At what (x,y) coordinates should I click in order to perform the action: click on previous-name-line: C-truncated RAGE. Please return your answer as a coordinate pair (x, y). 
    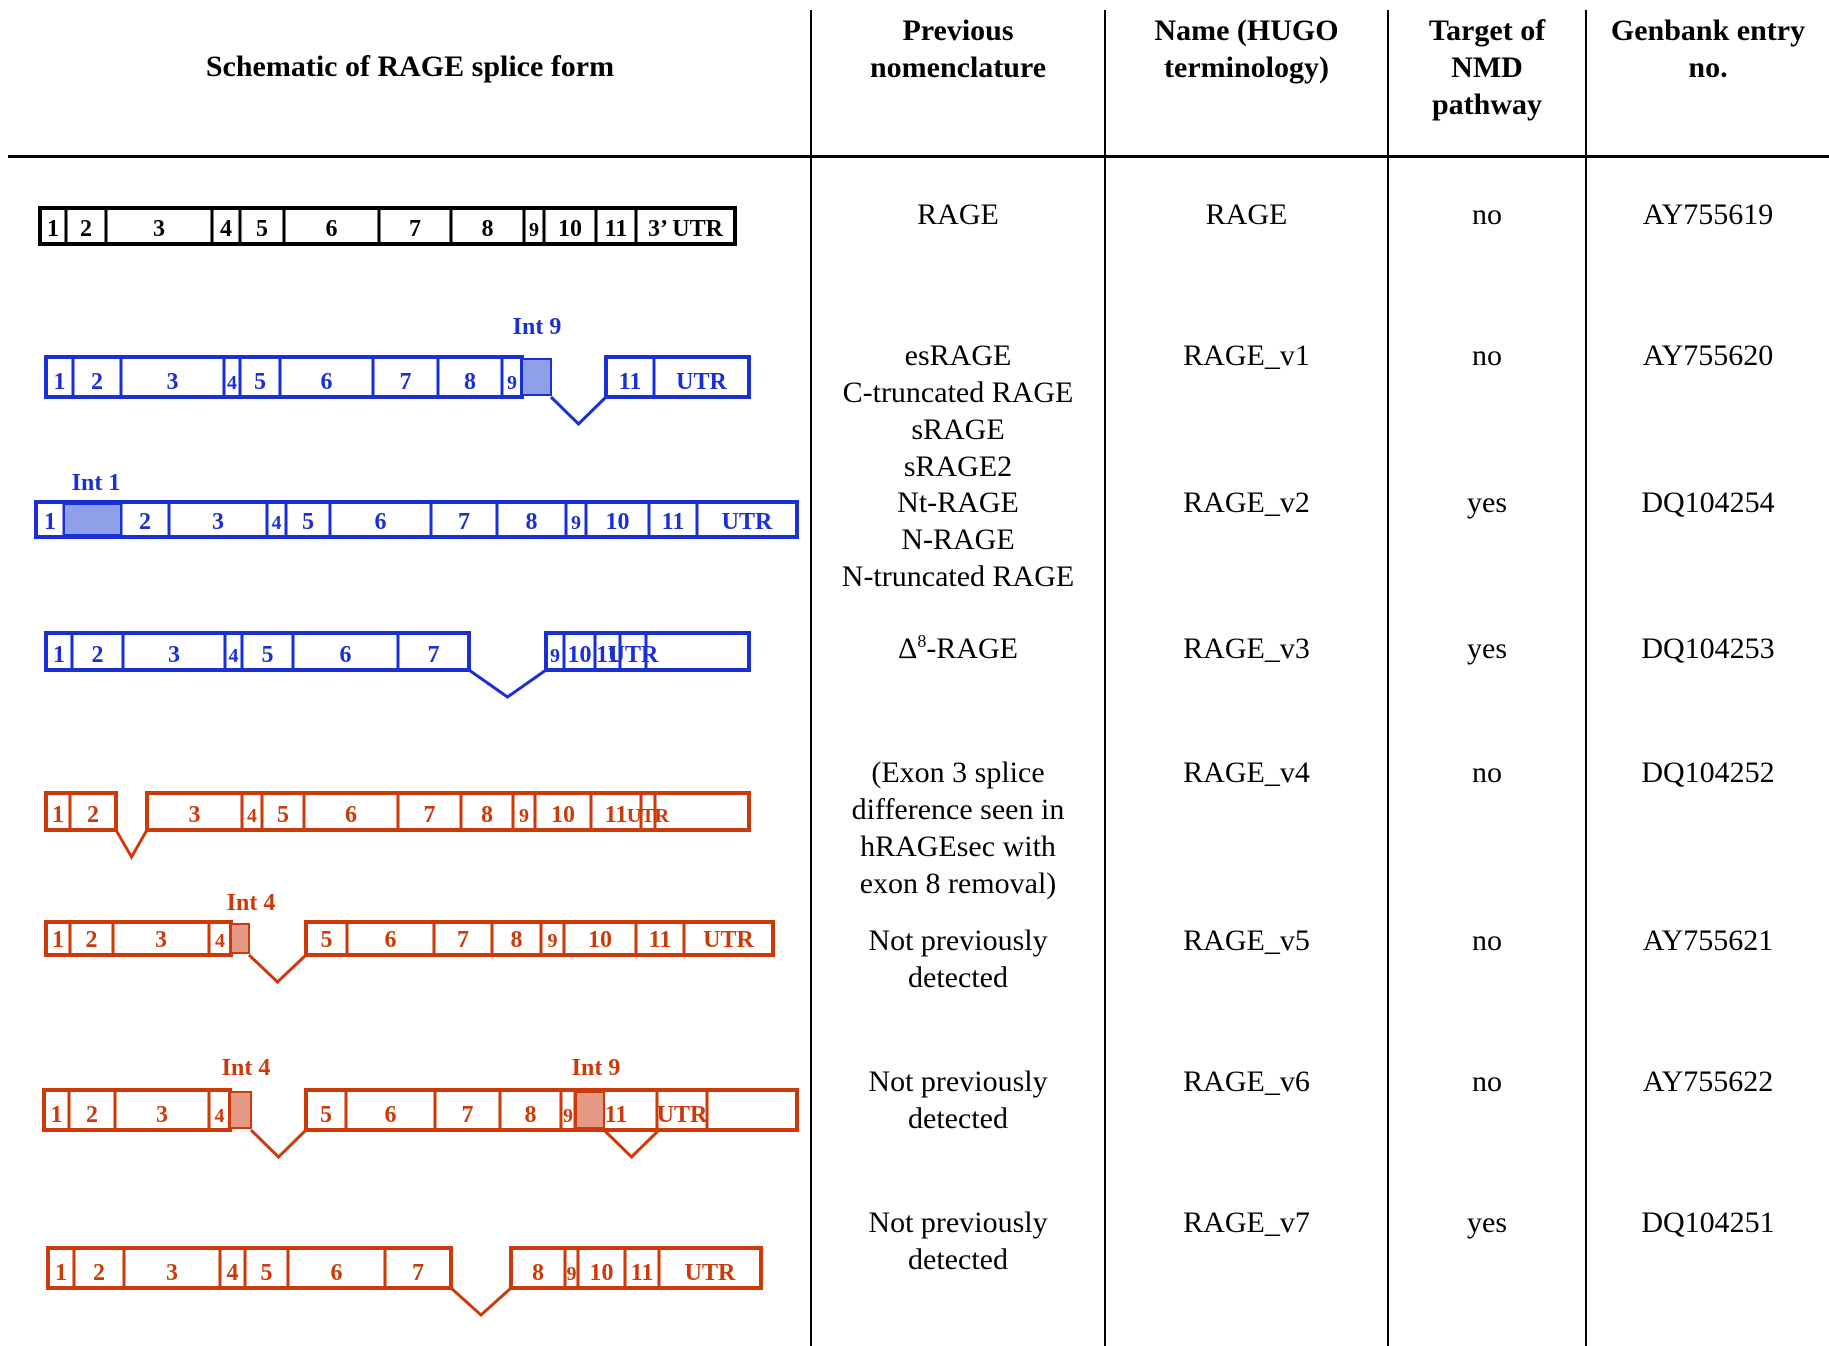
    Looking at the image, I should click on (958, 392).